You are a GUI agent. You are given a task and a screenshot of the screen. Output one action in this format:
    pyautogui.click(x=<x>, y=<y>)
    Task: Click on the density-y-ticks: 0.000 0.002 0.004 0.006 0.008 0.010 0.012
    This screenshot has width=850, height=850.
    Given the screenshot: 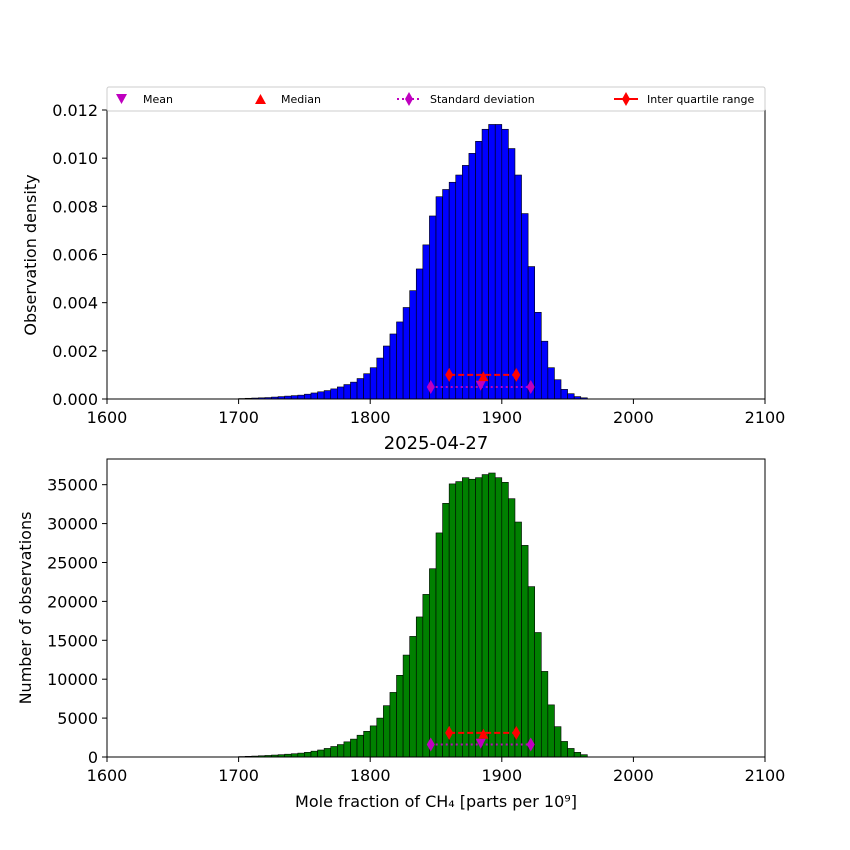 What is the action you would take?
    pyautogui.click(x=79, y=255)
    